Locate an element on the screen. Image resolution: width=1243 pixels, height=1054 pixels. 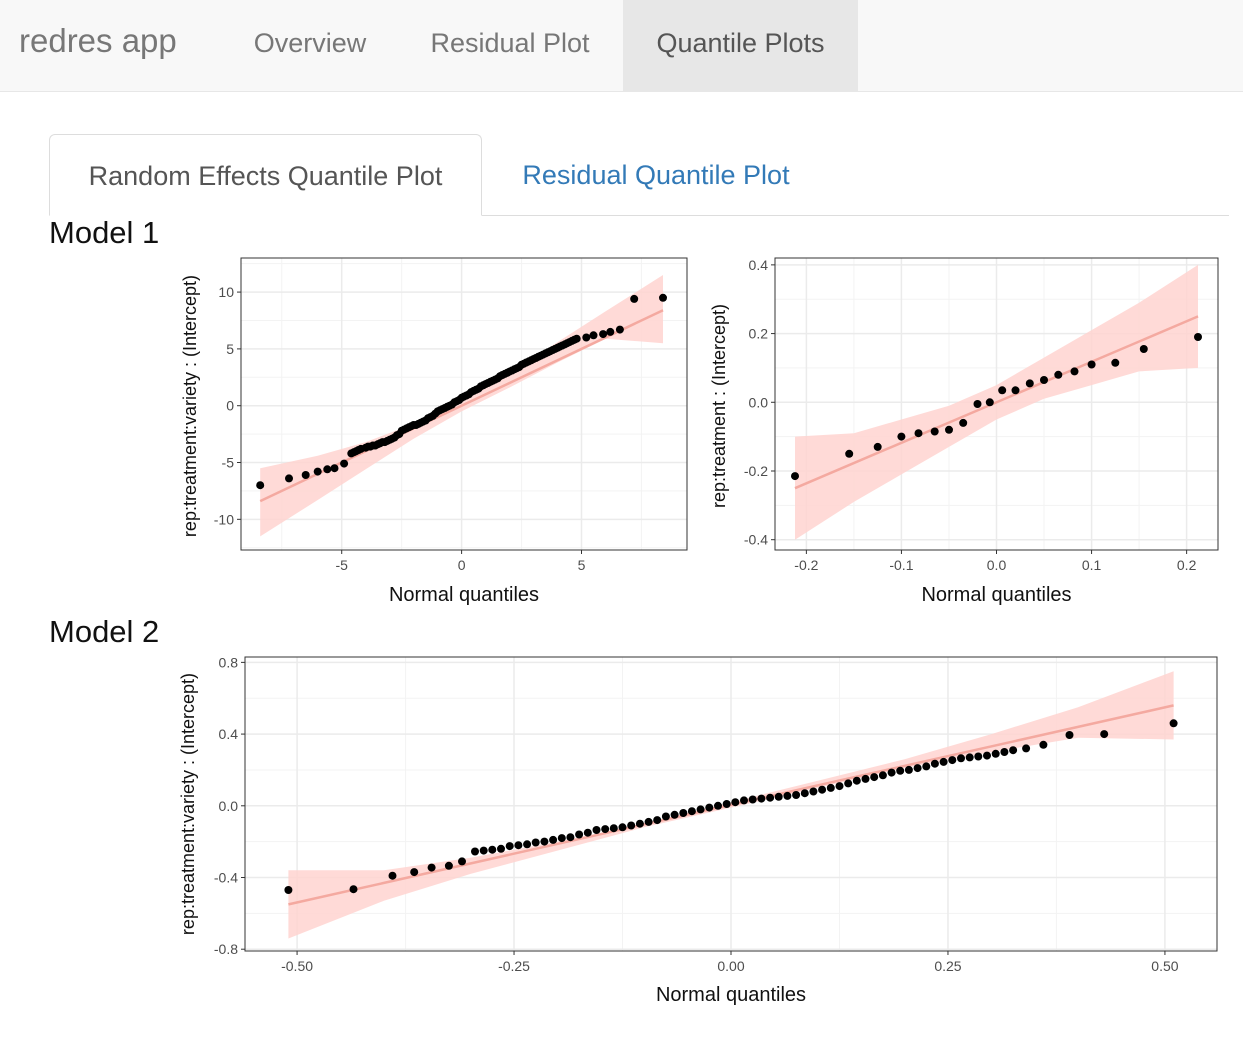
chart-3-y-tick-label: 0.4 is located at coordinates (229, 734).